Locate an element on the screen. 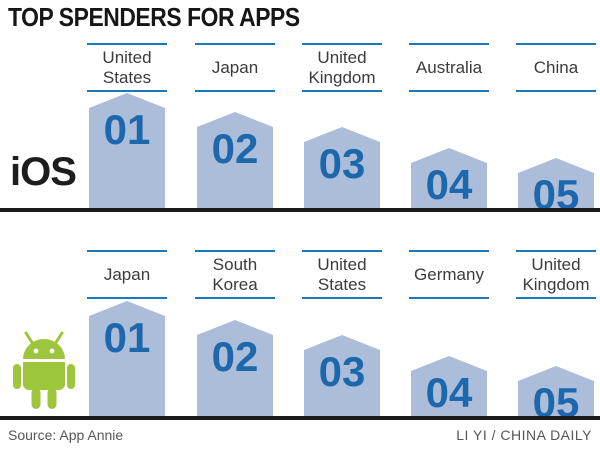  country-label: Germany is located at coordinates (449, 274).